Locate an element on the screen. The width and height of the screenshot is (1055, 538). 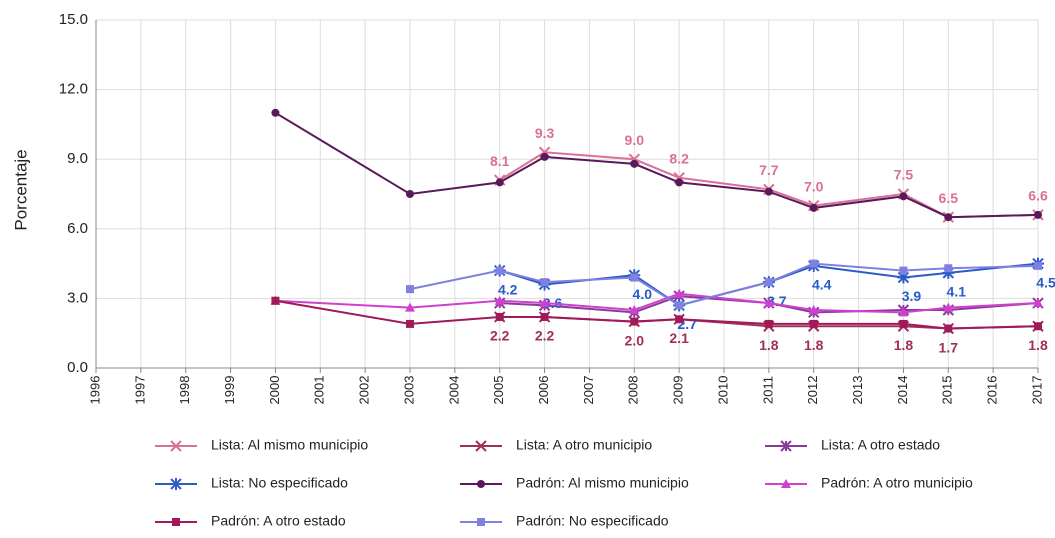
x-tick-label: 2017 is located at coordinates (1036, 390).